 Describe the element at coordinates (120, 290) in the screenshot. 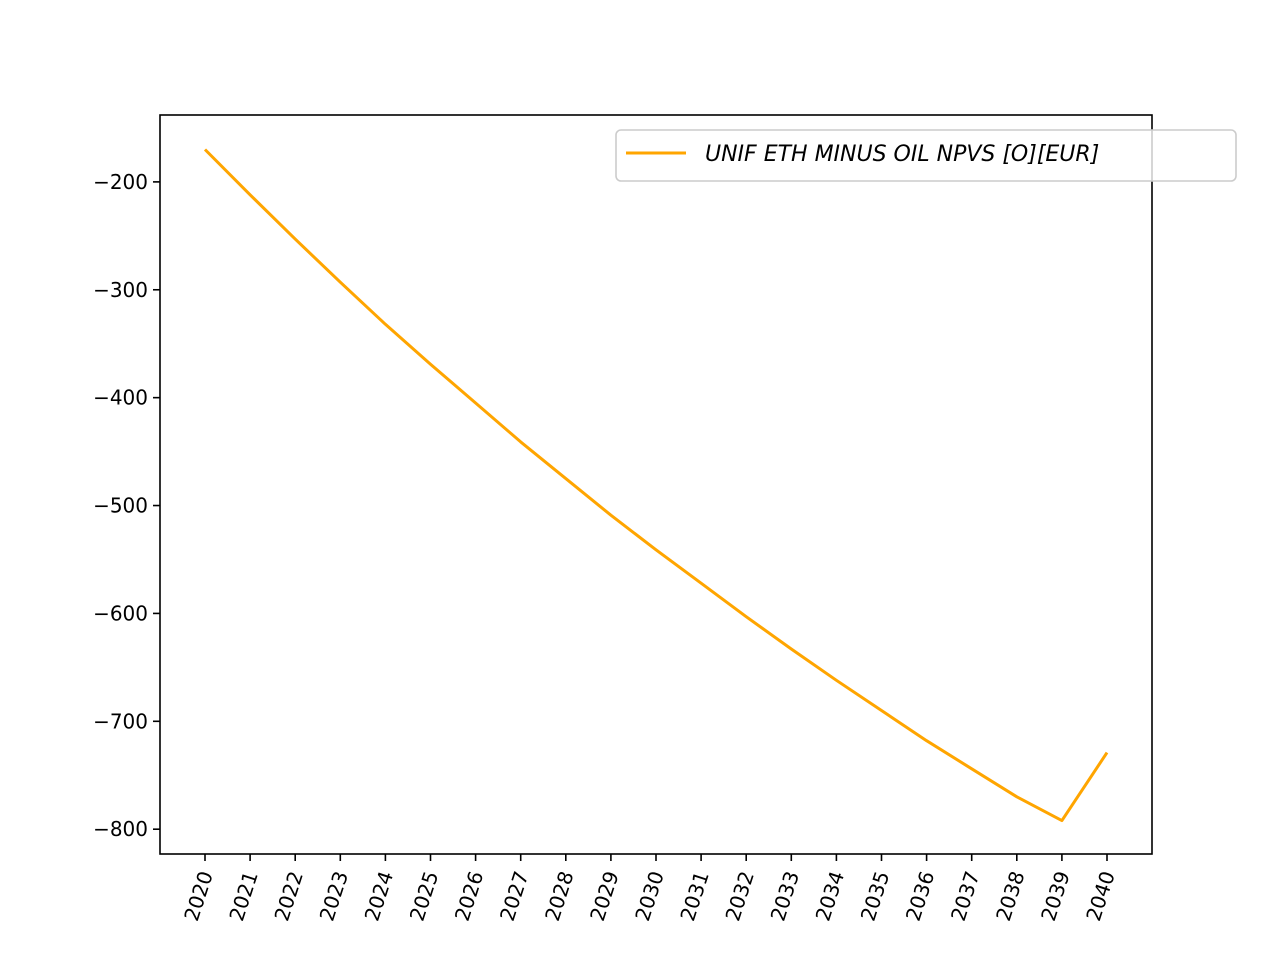

I see `y-tick-label: −300` at that location.